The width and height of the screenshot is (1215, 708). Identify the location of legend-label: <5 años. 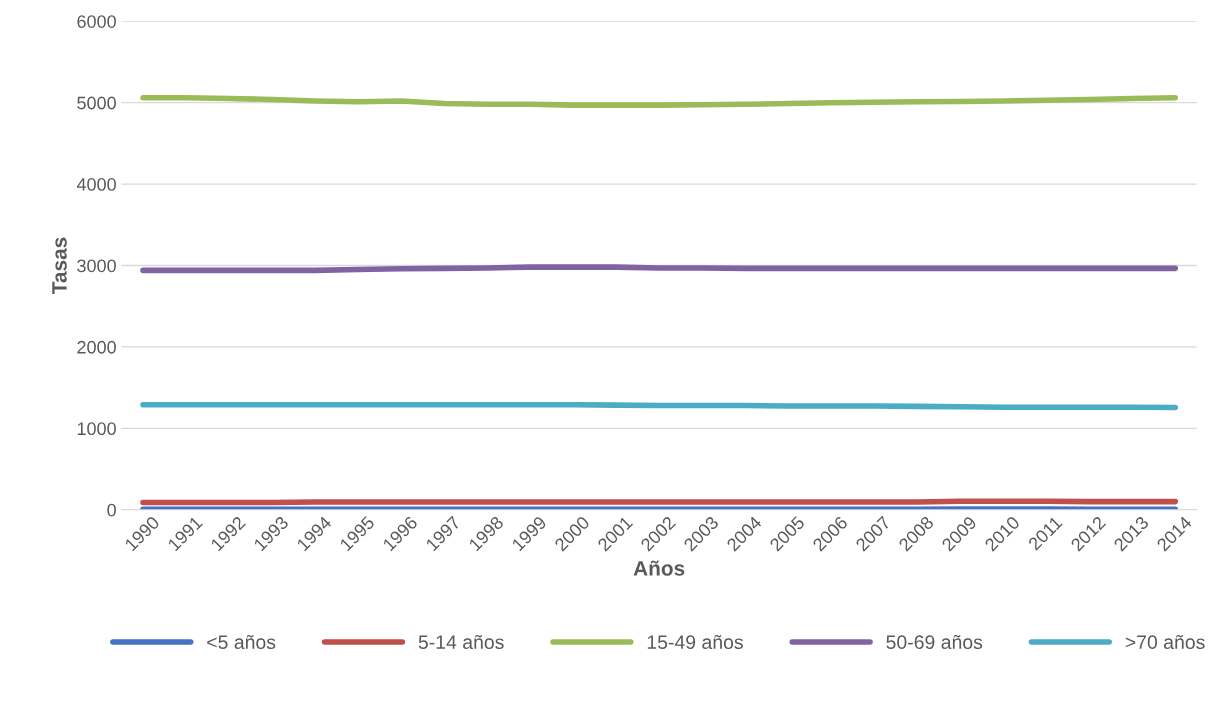
(241, 642).